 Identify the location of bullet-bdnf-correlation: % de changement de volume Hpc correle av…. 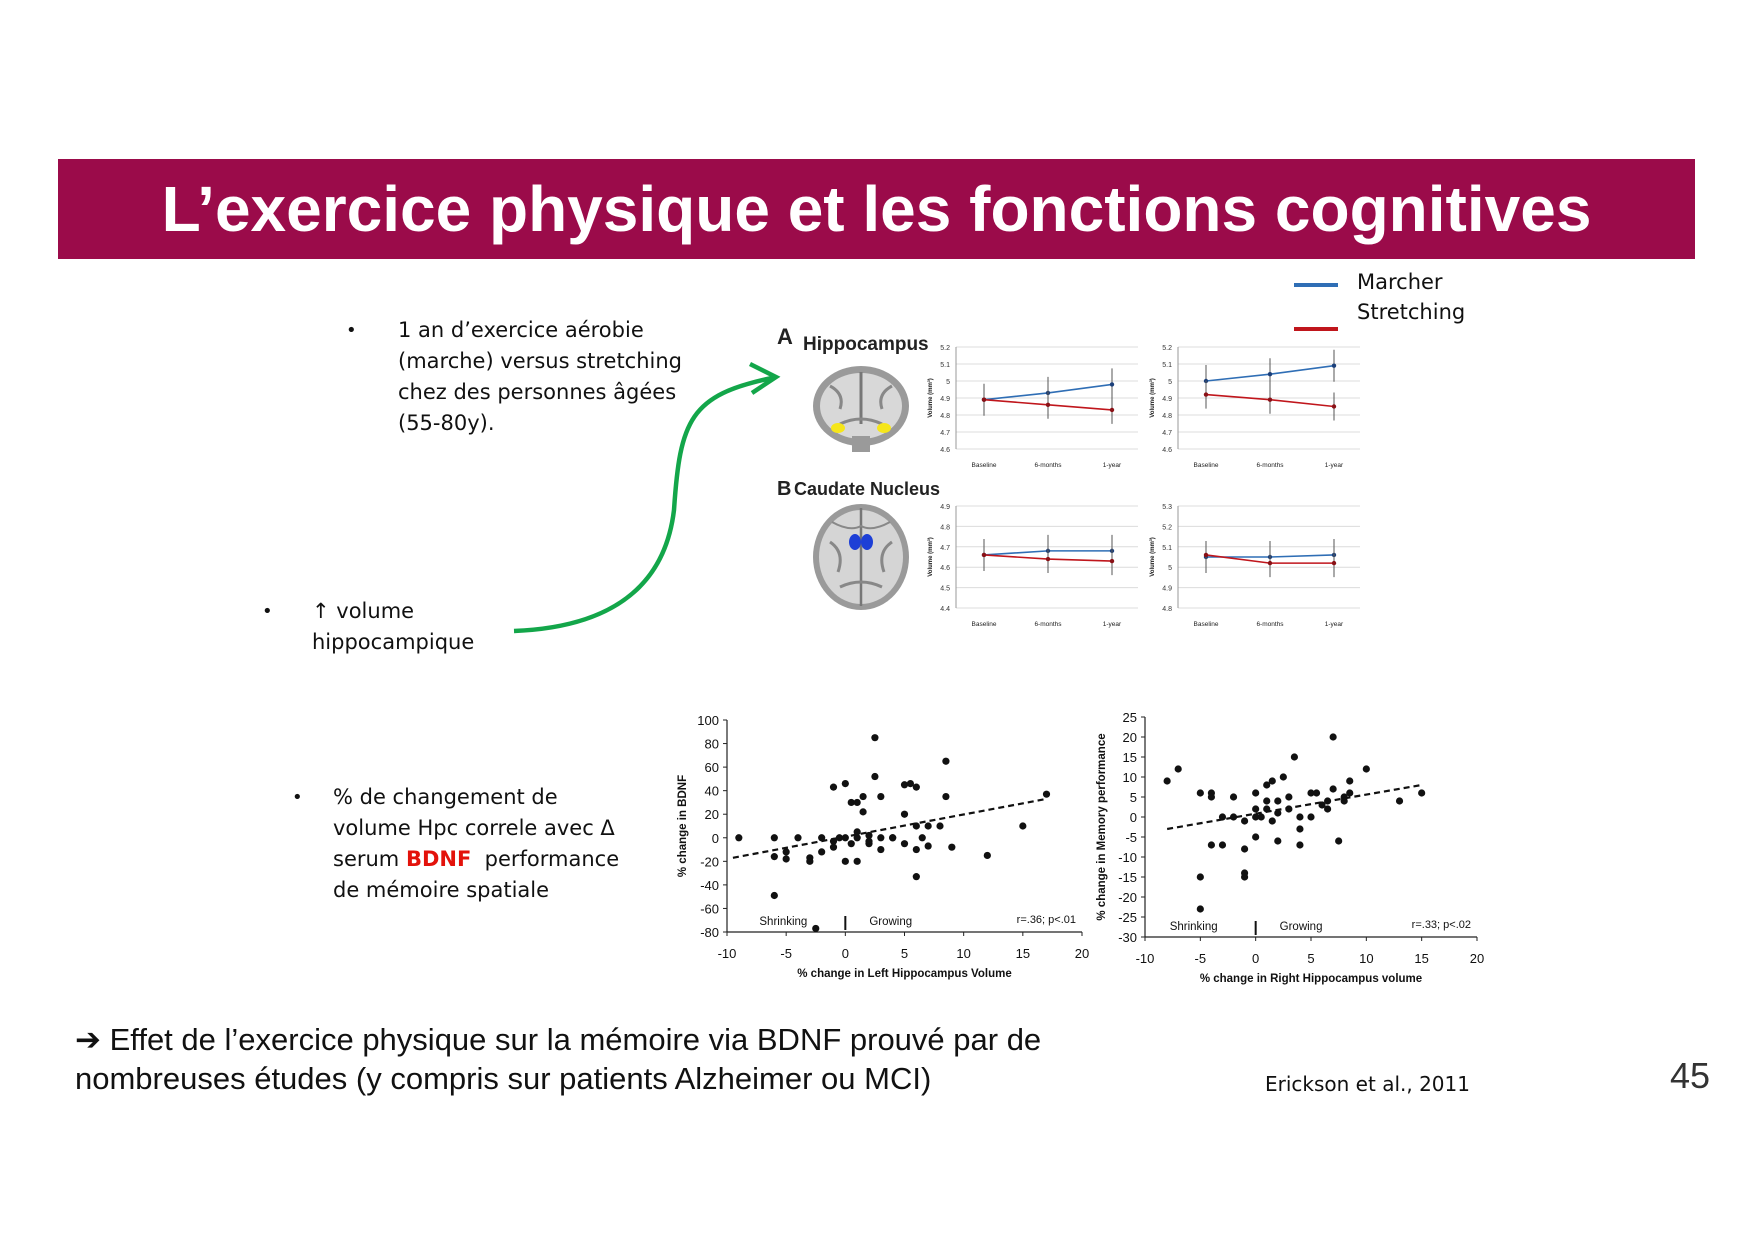
(476, 844).